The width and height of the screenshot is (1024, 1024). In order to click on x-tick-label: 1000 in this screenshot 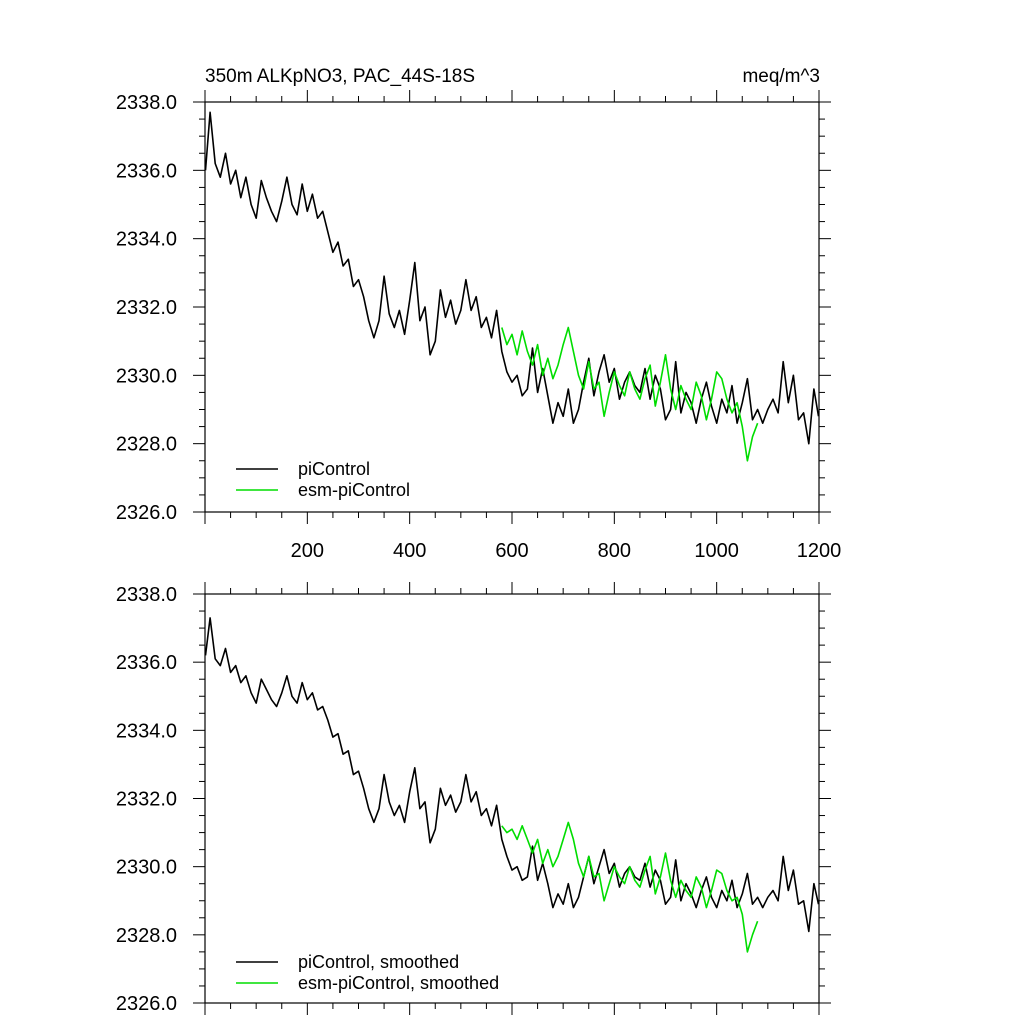, I will do `click(716, 551)`.